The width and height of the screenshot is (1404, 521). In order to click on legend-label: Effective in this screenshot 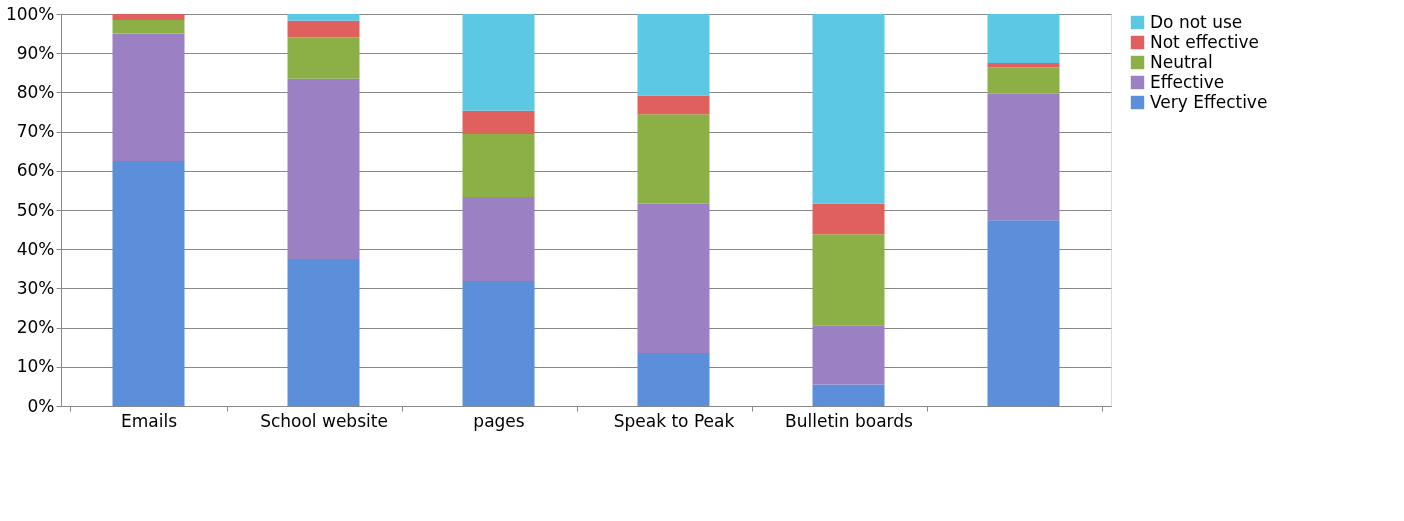, I will do `click(1187, 81)`.